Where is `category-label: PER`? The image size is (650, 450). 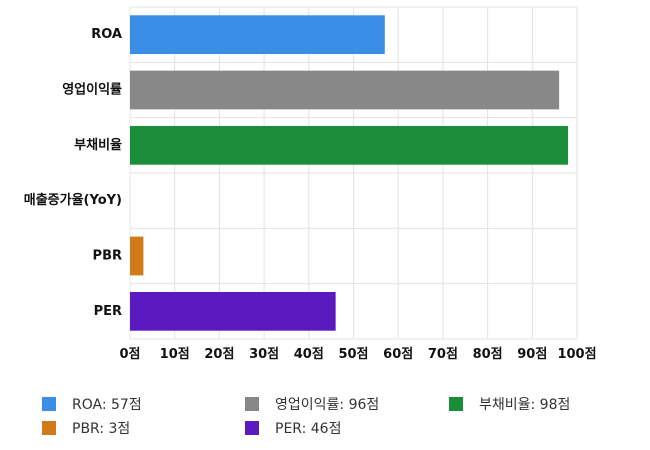 category-label: PER is located at coordinates (108, 311).